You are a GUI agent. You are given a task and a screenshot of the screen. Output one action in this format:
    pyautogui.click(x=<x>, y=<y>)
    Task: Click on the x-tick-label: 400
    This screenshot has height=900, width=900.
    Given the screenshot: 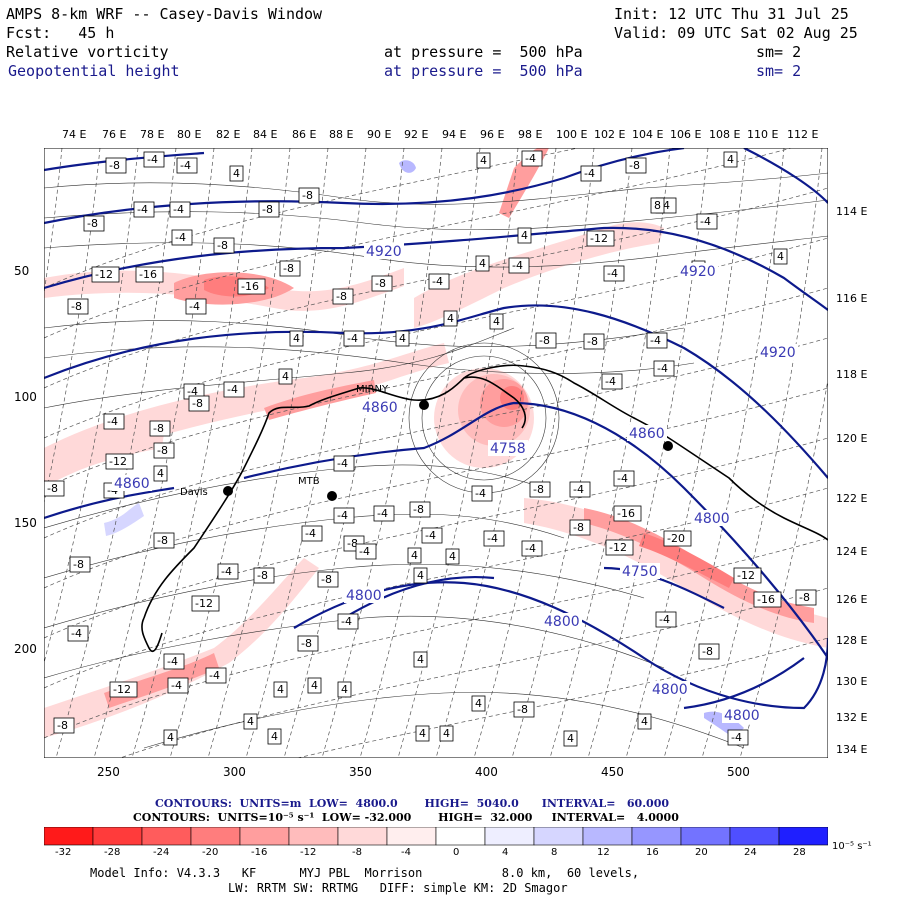 What is the action you would take?
    pyautogui.click(x=486, y=772)
    